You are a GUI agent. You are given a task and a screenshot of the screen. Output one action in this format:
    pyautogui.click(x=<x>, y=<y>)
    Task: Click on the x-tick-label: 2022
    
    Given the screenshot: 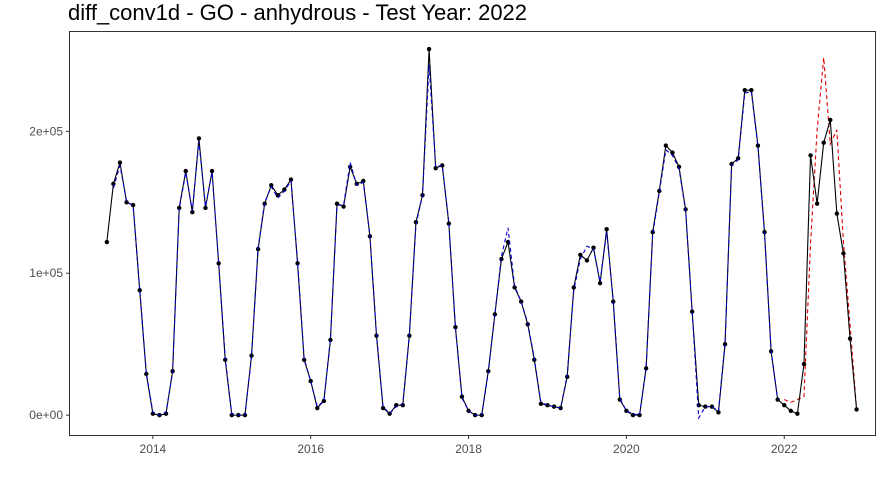 What is the action you would take?
    pyautogui.click(x=784, y=449)
    